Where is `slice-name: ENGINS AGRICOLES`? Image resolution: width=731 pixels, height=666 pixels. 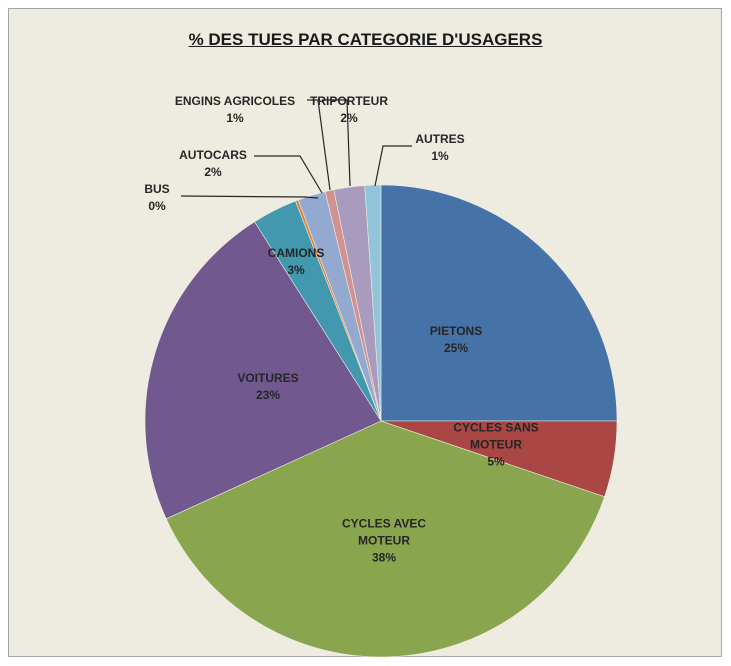 slice-name: ENGINS AGRICOLES is located at coordinates (235, 101).